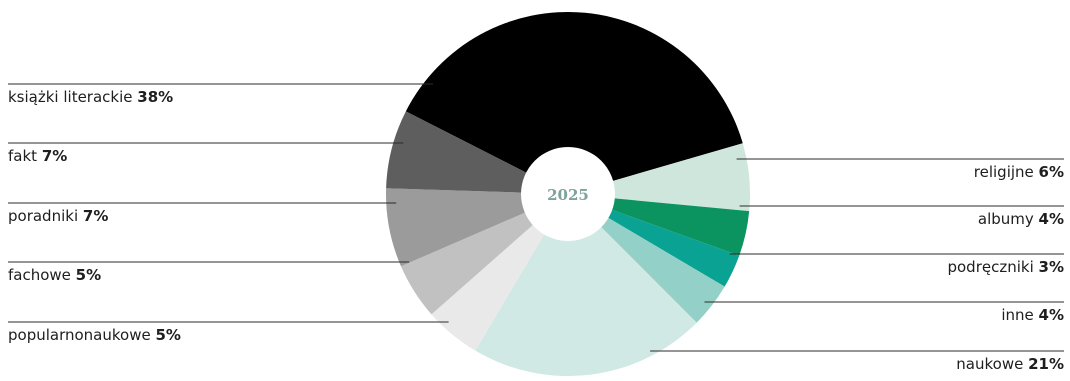 This screenshot has height=381, width=1070. I want to click on label-name-fakt: fakt, so click(25, 156).